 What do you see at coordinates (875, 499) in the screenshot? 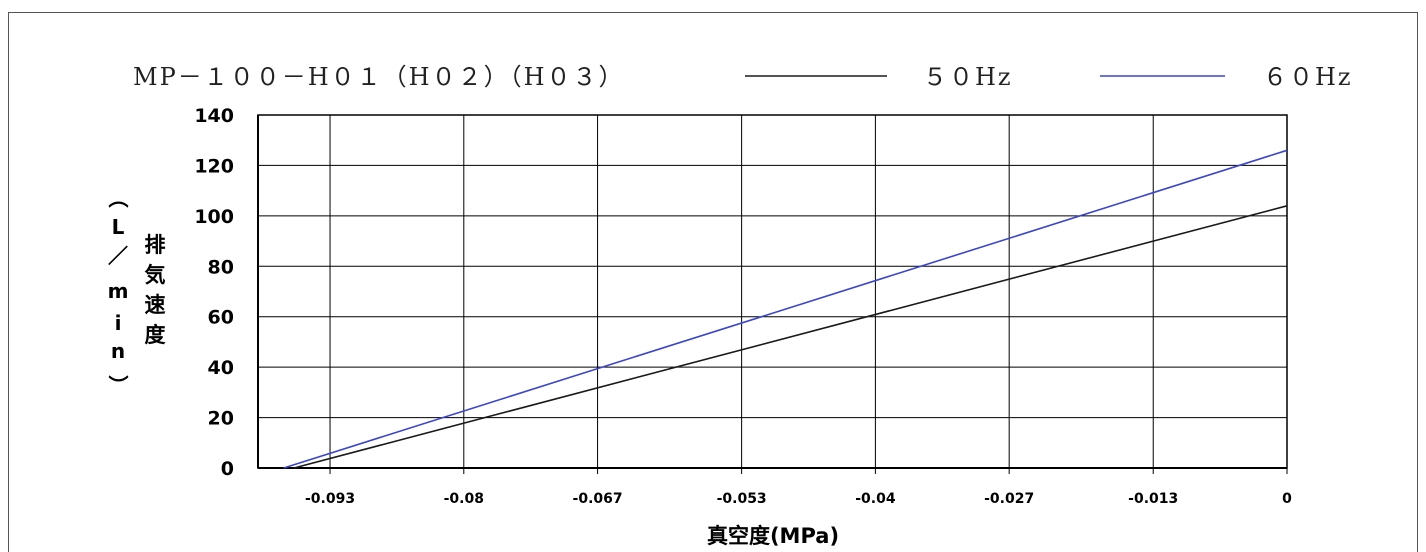
I see `x-tick-label-4: -0.04` at bounding box center [875, 499].